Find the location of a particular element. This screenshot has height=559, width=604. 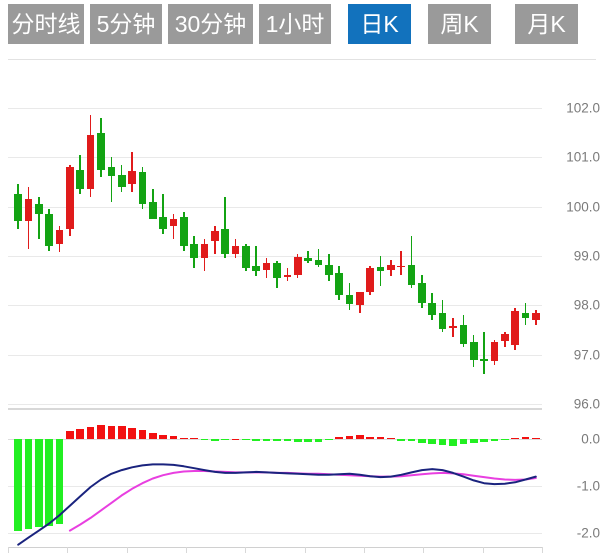

tab-2: 30分钟 is located at coordinates (210, 24).